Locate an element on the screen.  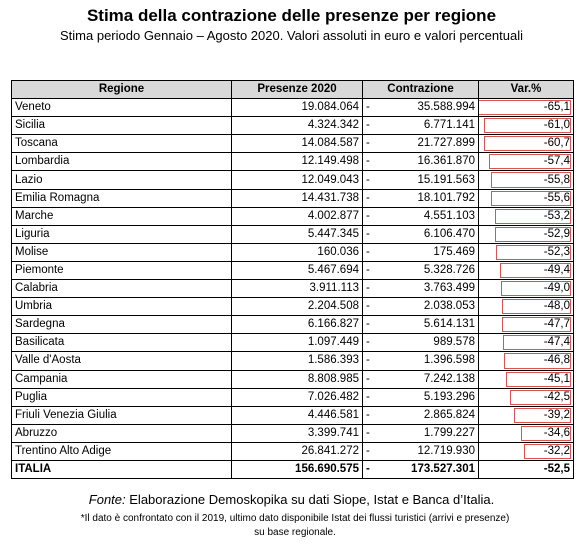
presenze-cell: 12.149.498 is located at coordinates (297, 162).